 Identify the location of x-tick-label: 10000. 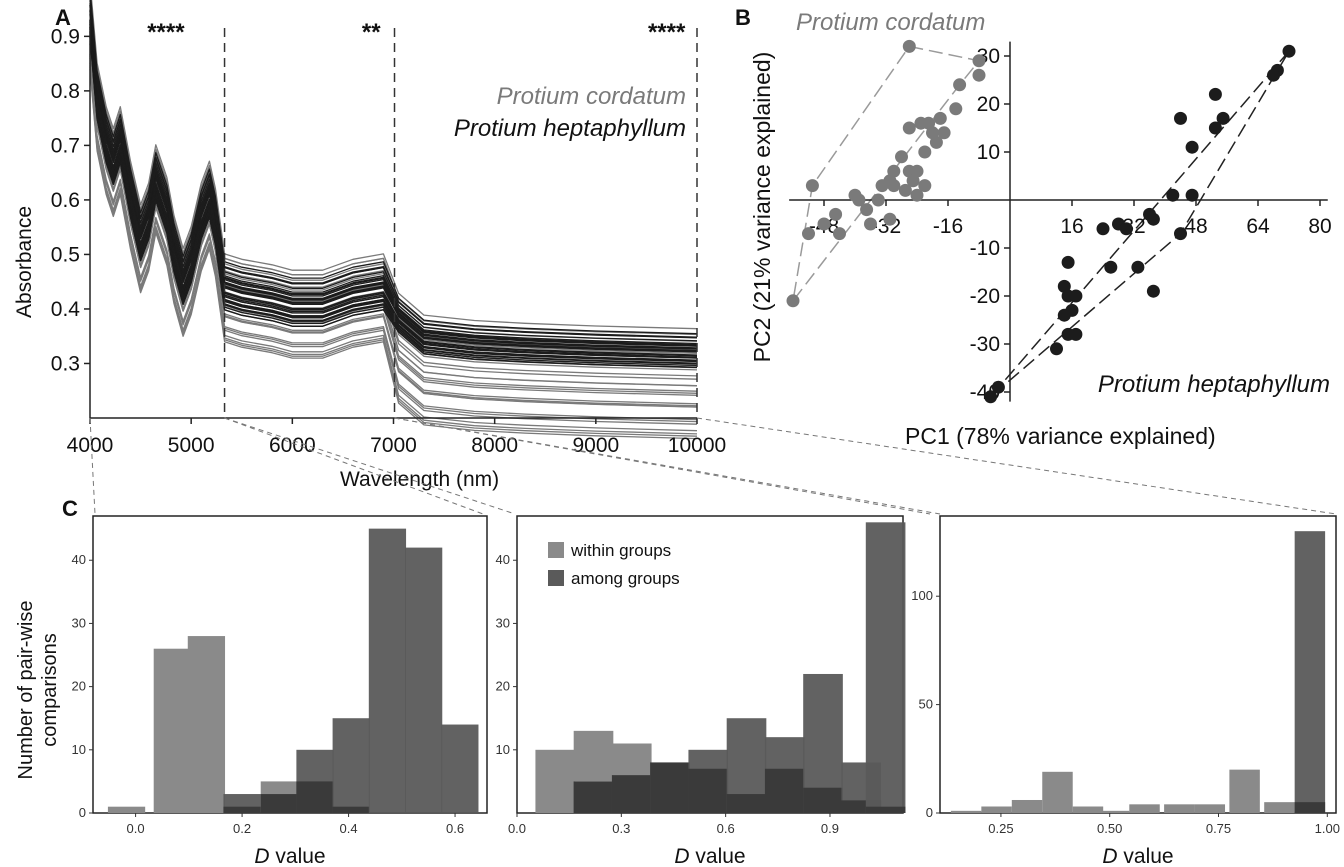
(697, 445).